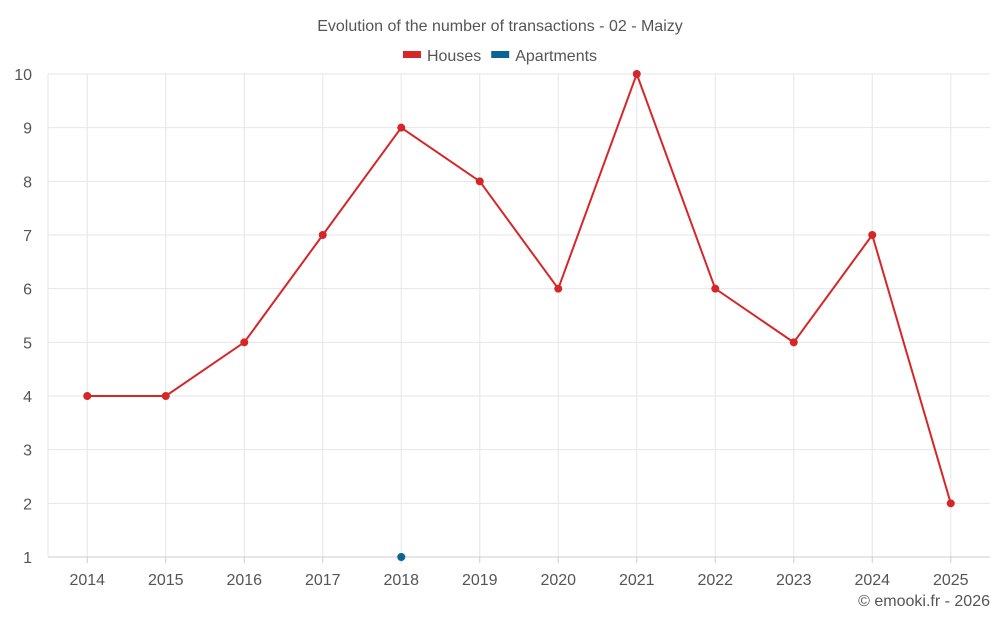  Describe the element at coordinates (166, 580) in the screenshot. I see `x-tick-label: 2015` at that location.